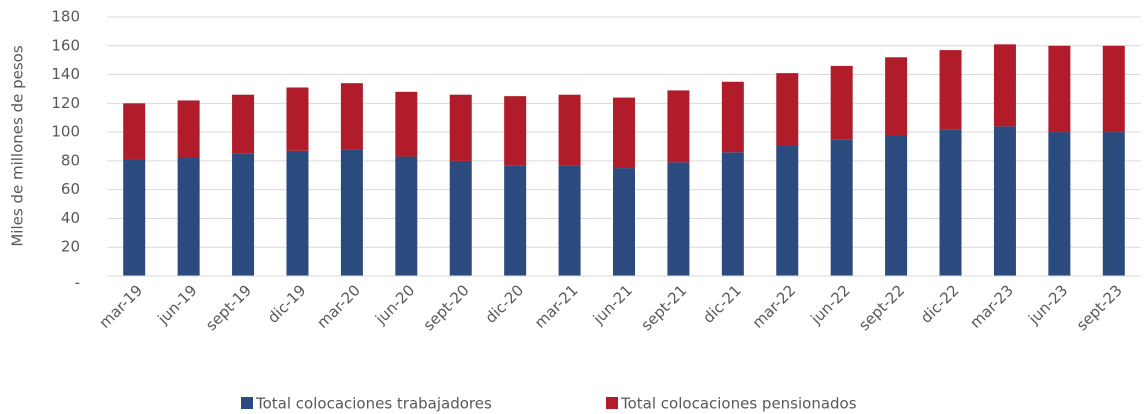  I want to click on y-tick-label: -, so click(77, 283).